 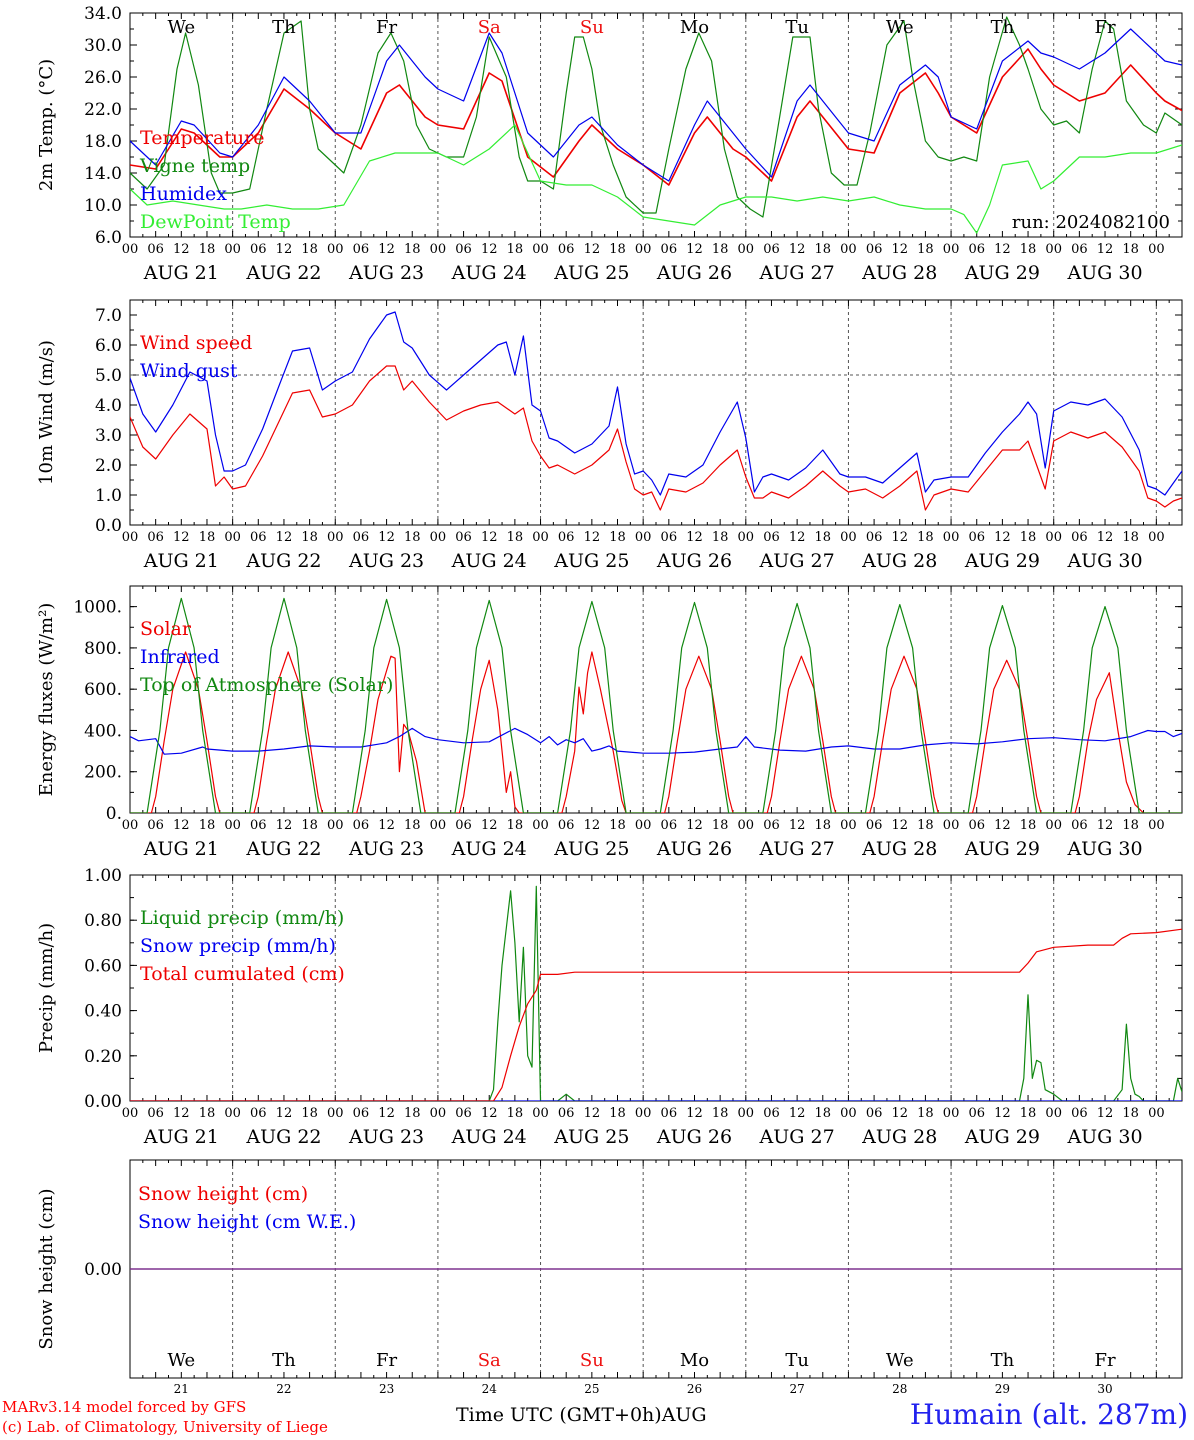 I want to click on series-line-wind-speed, so click(x=656, y=438).